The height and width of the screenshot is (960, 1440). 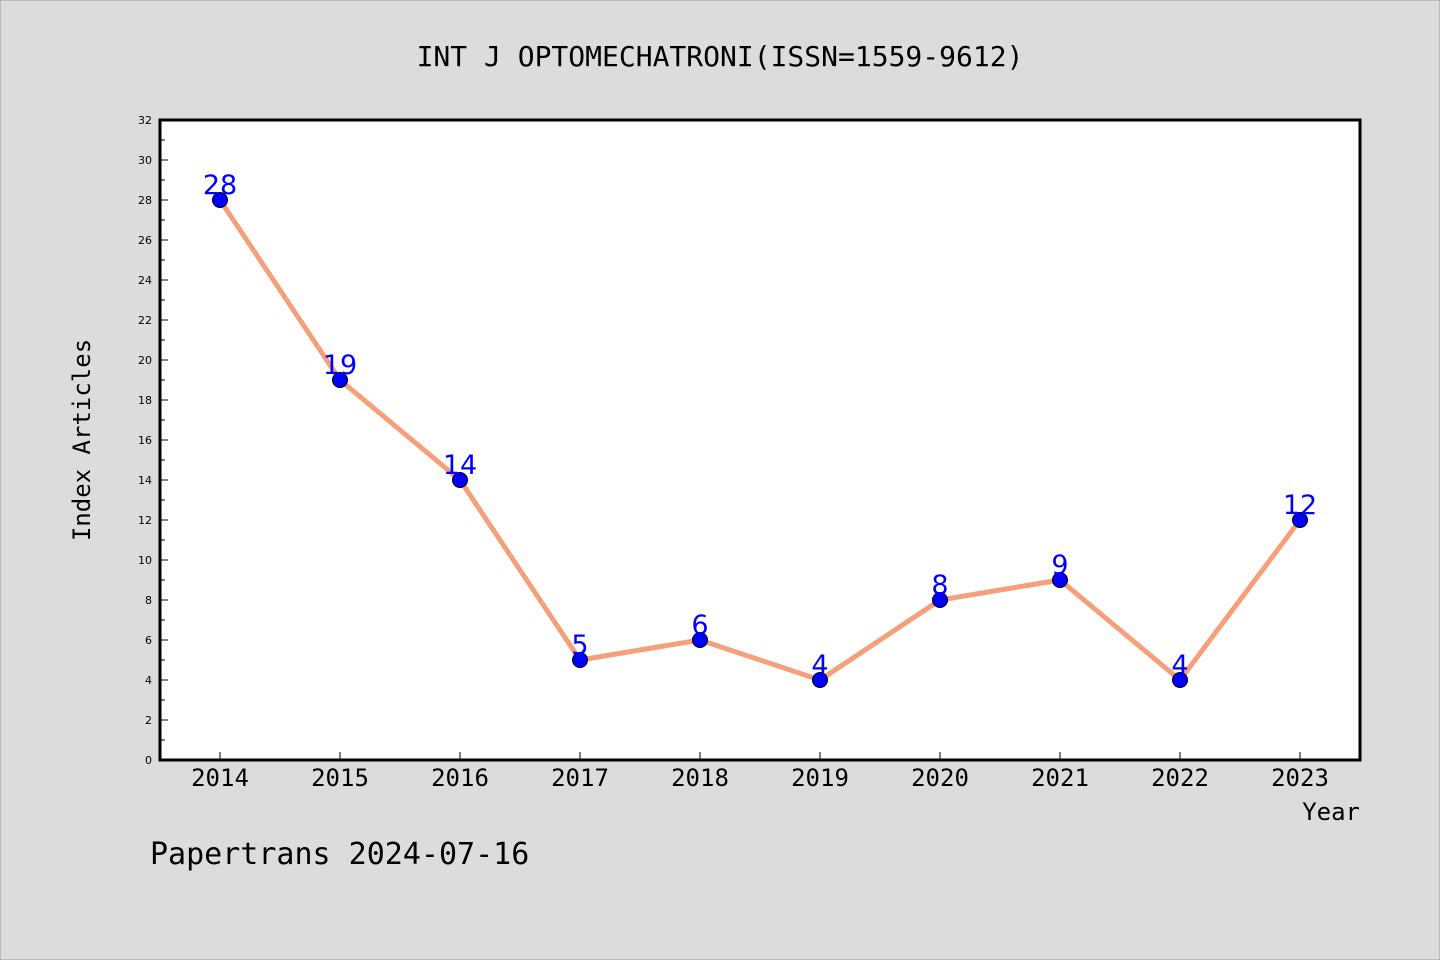 What do you see at coordinates (145, 480) in the screenshot?
I see `y-tick-label: 14` at bounding box center [145, 480].